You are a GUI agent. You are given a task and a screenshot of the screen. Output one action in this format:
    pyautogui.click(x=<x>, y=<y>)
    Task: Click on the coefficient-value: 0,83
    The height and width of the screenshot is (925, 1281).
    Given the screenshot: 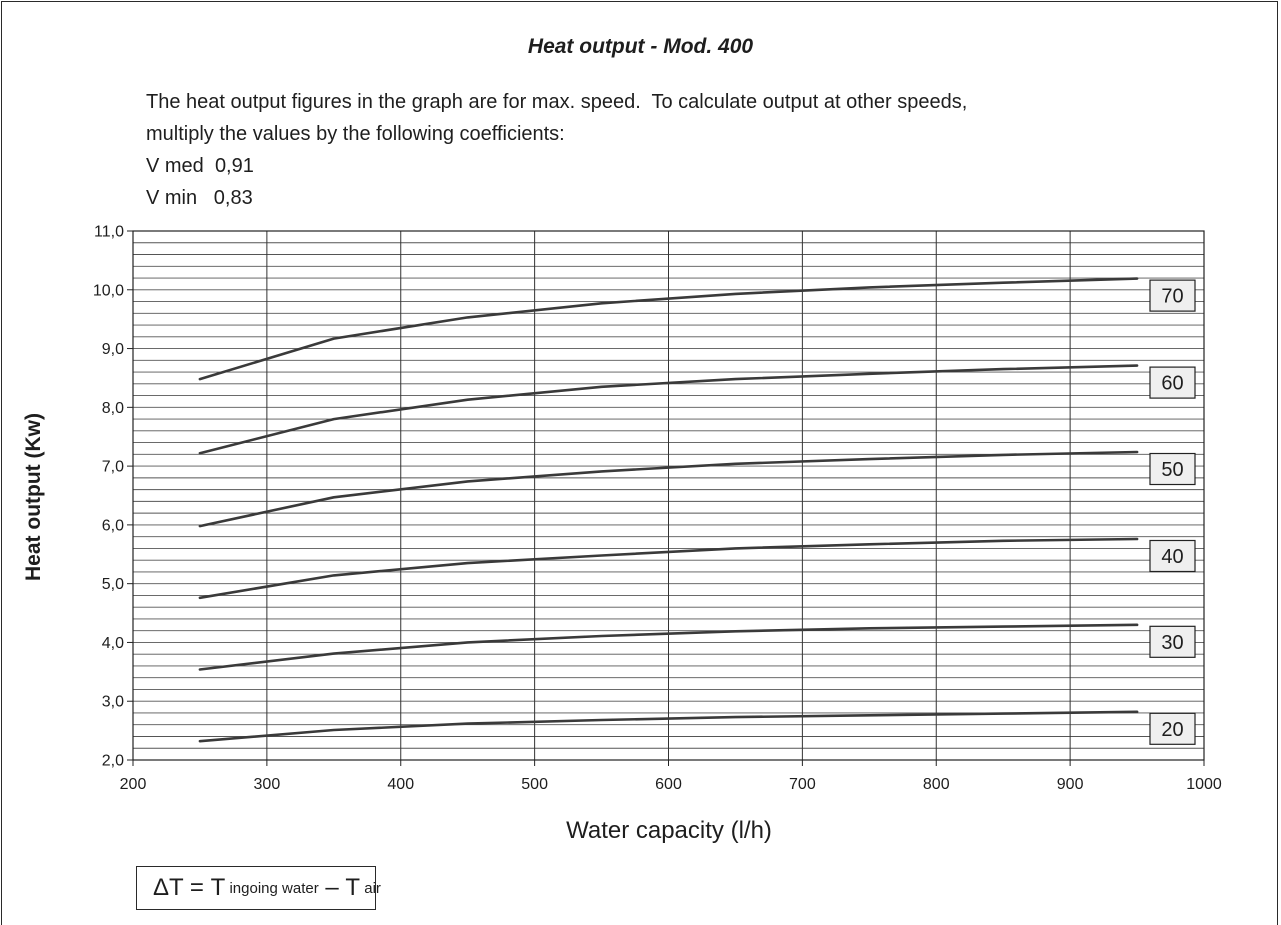 What is the action you would take?
    pyautogui.click(x=233, y=198)
    